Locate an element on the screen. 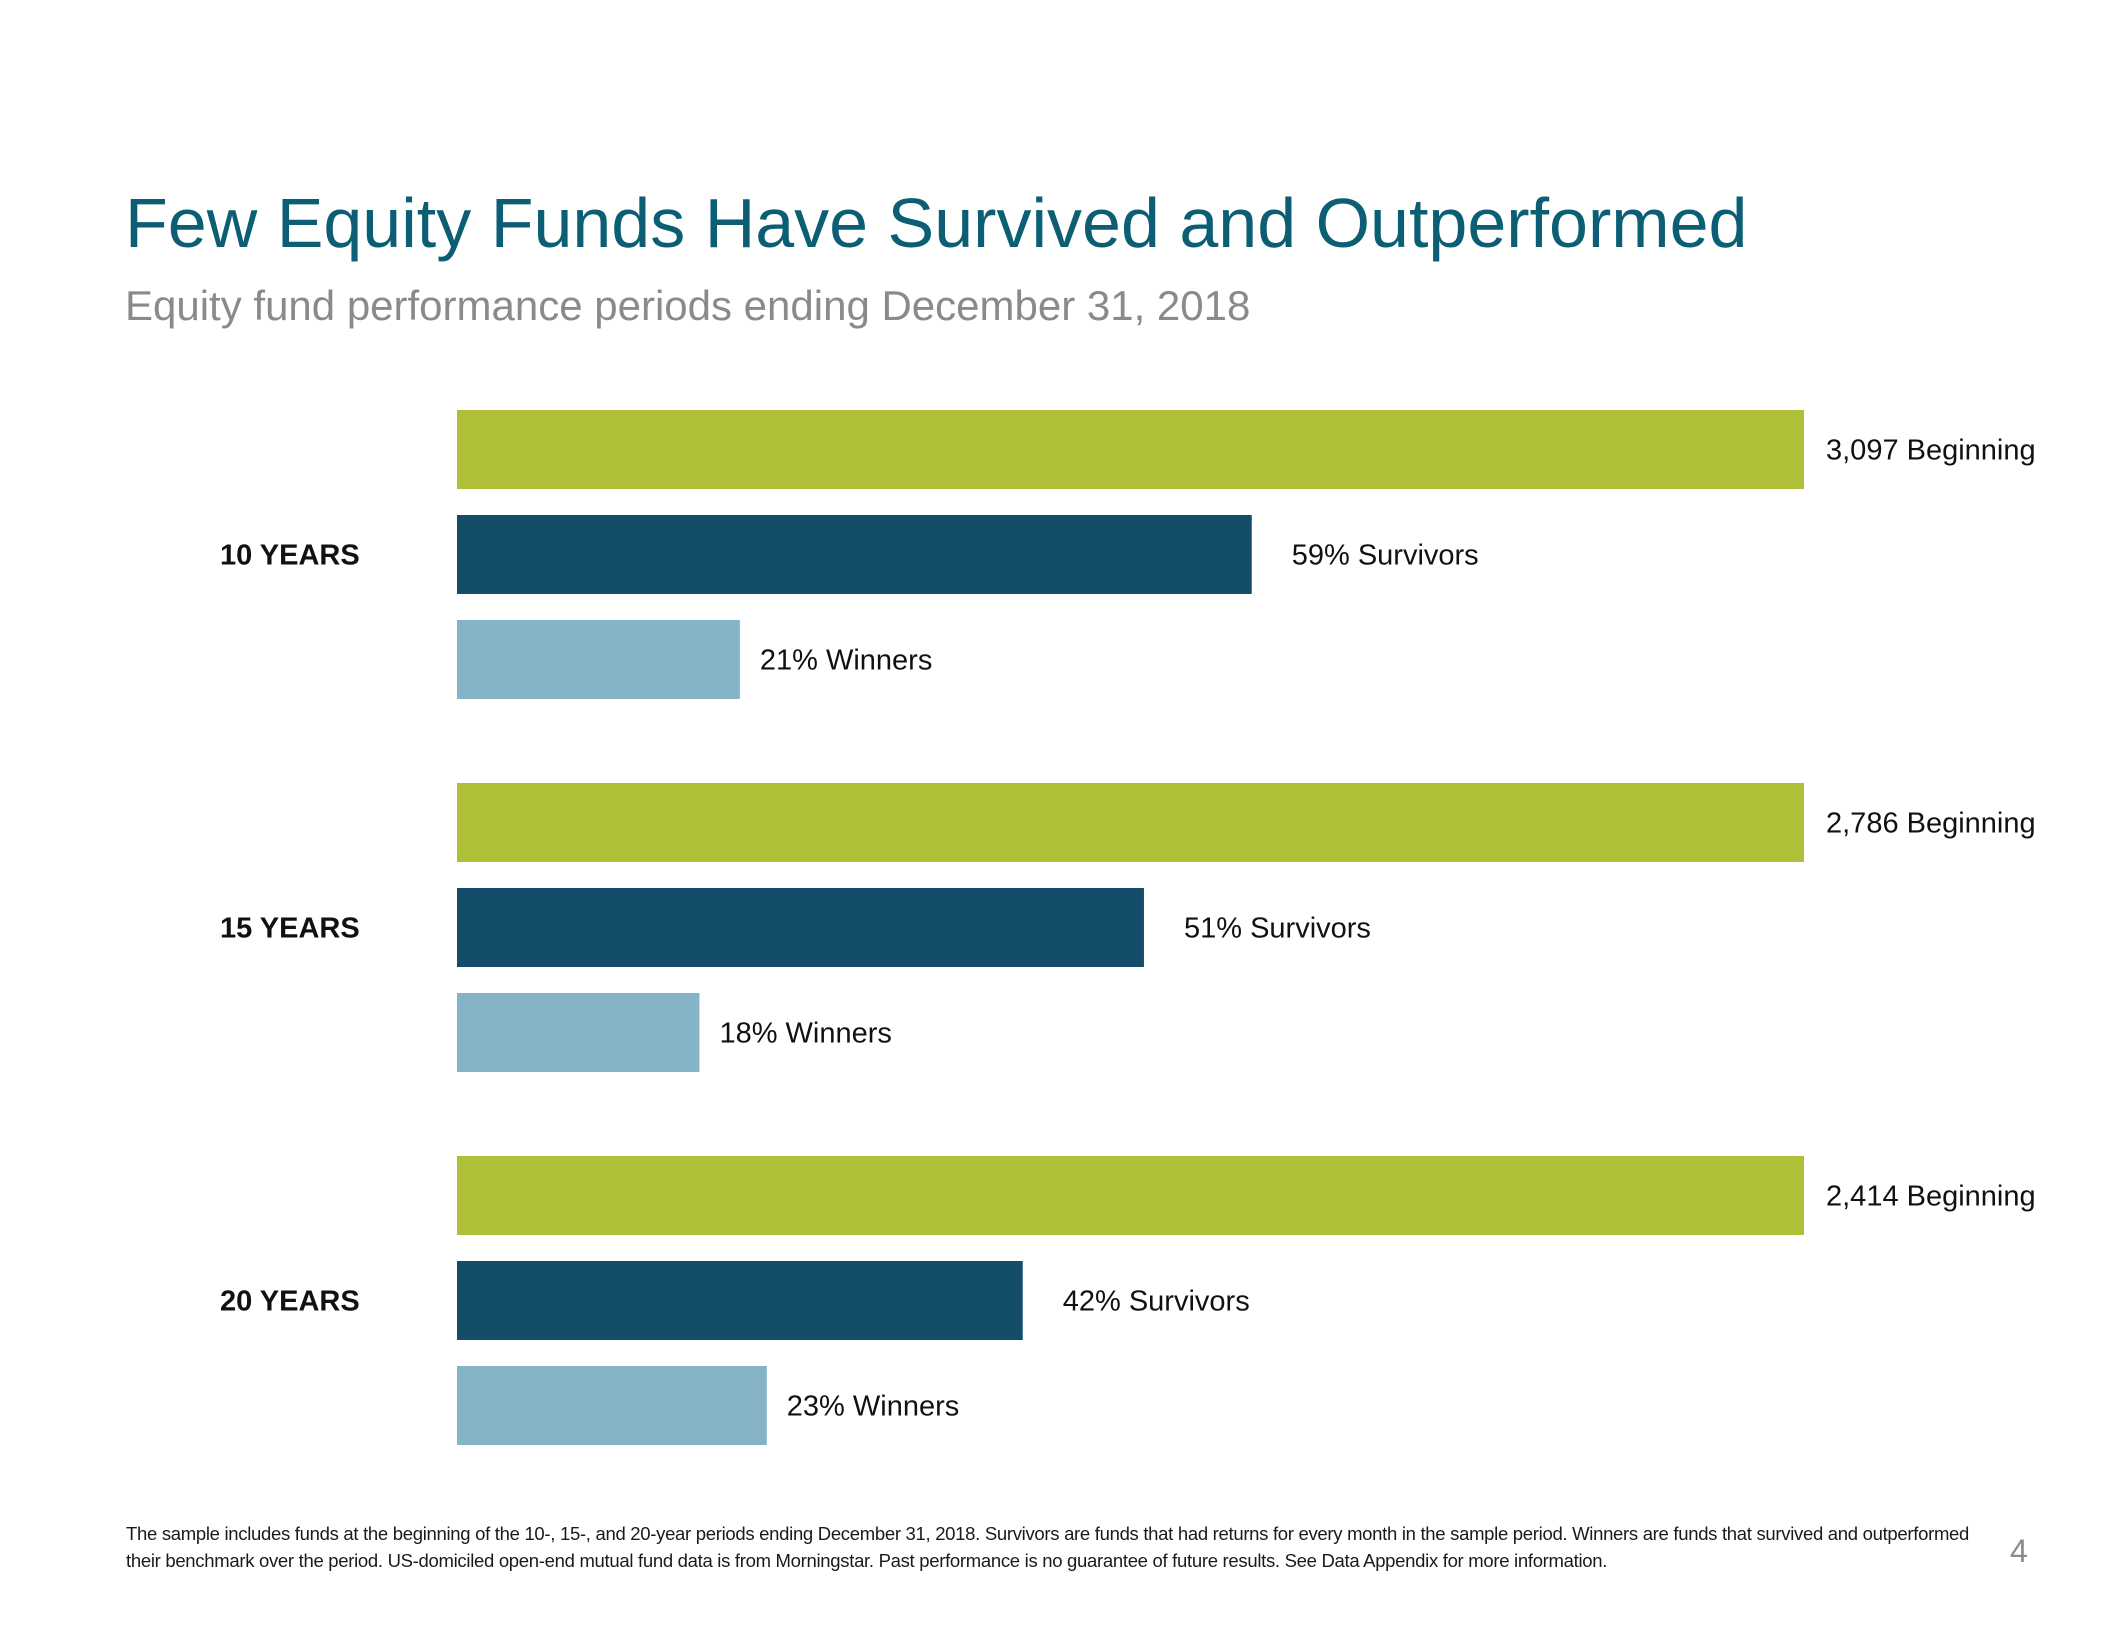 This screenshot has height=1632, width=2120. data-label-15-years-beginning: 2,786 Beginning is located at coordinates (1931, 824).